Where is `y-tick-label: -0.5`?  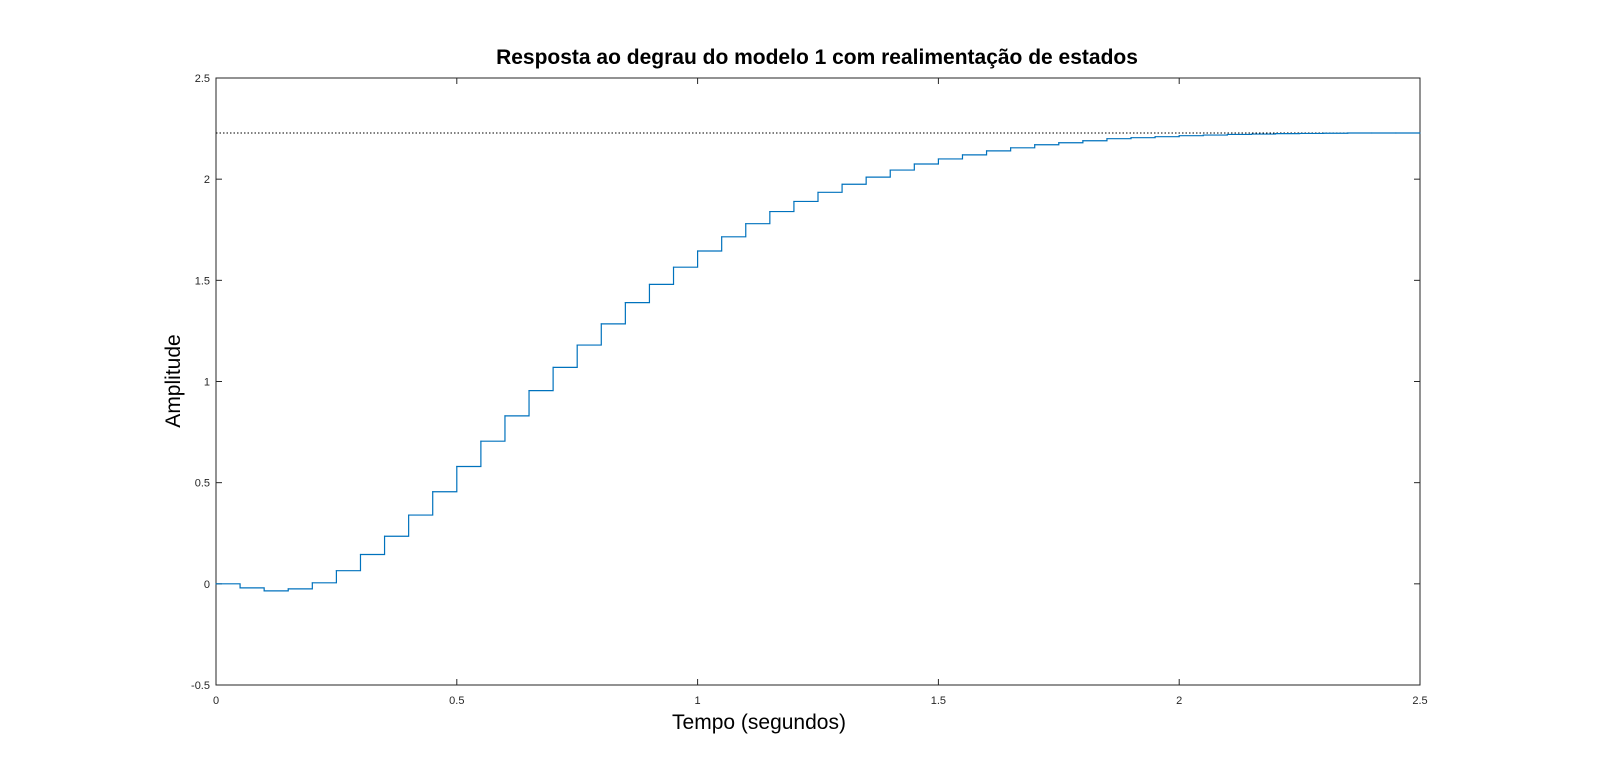
y-tick-label: -0.5 is located at coordinates (200, 686).